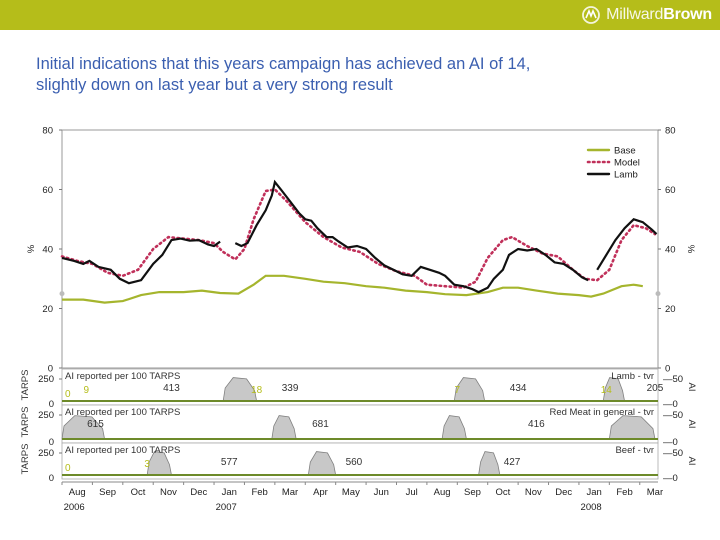  Describe the element at coordinates (627, 163) in the screenshot. I see `legend-label-model: Model` at that location.